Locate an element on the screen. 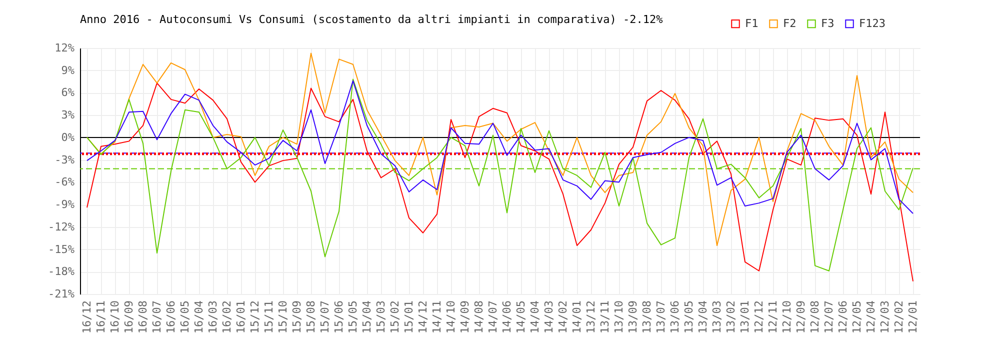 Image resolution: width=1000 pixels, height=340 pixels. x-tick-label: 15/10 is located at coordinates (283, 317).